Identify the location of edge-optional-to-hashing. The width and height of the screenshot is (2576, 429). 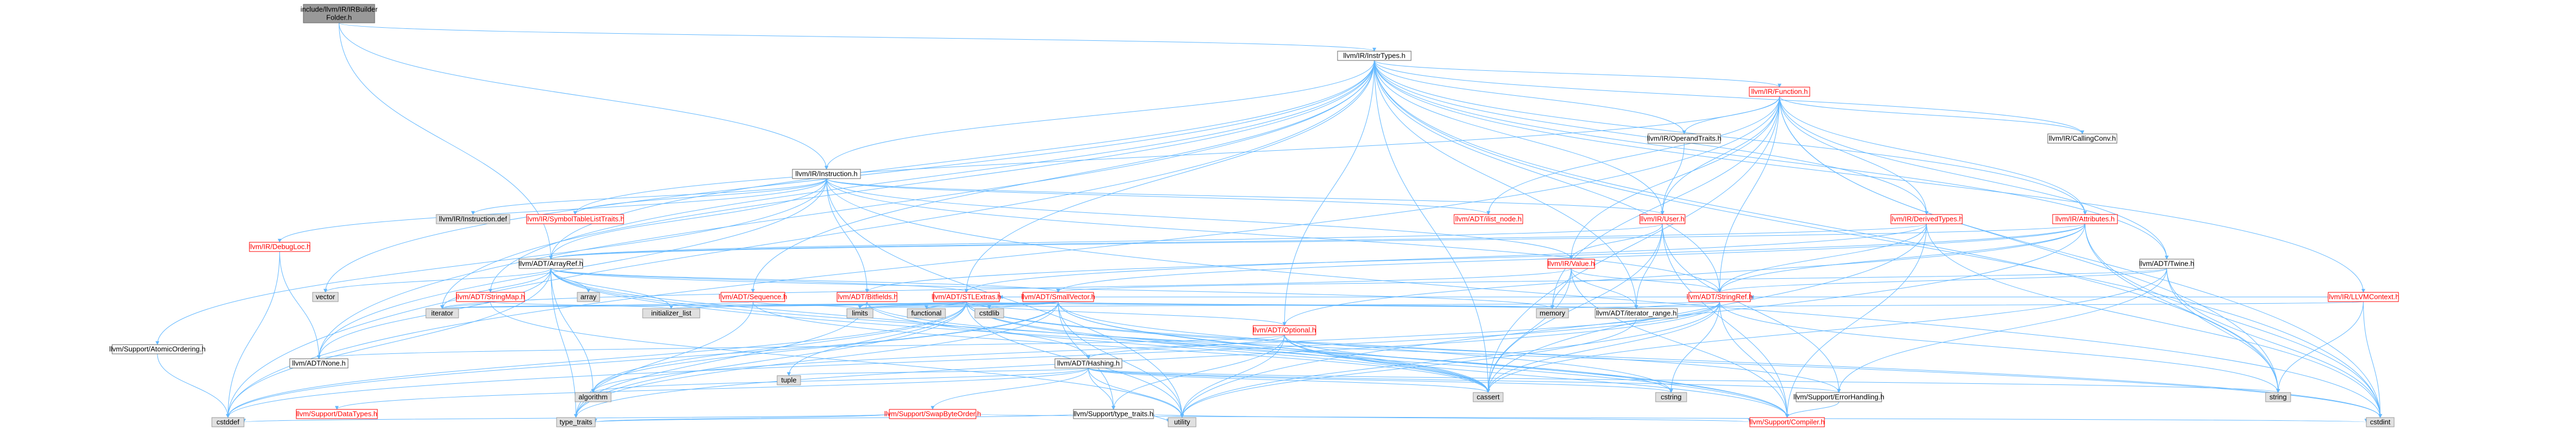
(1185, 346).